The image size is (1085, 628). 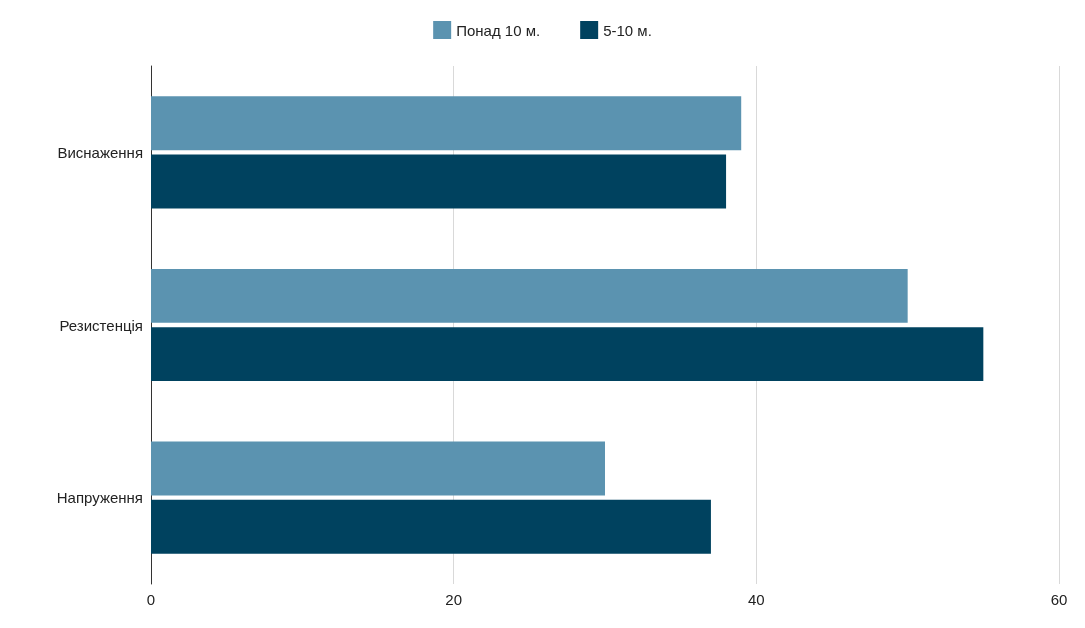 What do you see at coordinates (101, 325) in the screenshot?
I see `y-tick-label: Резистенція` at bounding box center [101, 325].